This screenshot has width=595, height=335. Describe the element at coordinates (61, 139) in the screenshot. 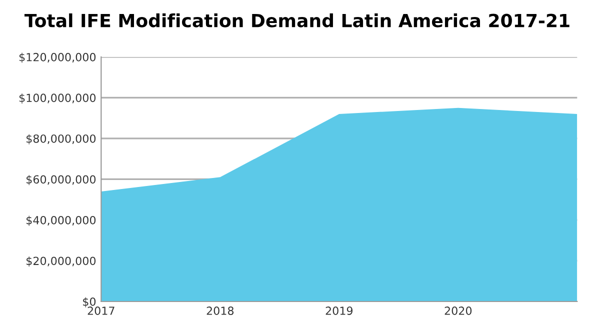

I see `y-tick-label: $80,000,000` at that location.